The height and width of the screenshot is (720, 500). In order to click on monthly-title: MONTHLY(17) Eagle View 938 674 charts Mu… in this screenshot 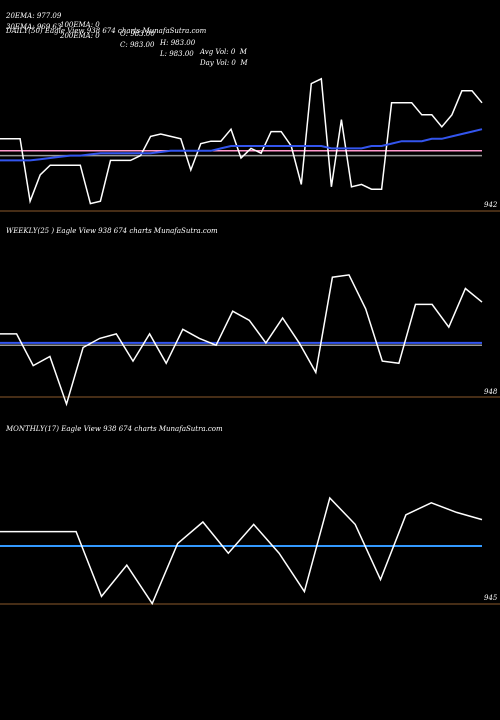, I will do `click(114, 429)`.